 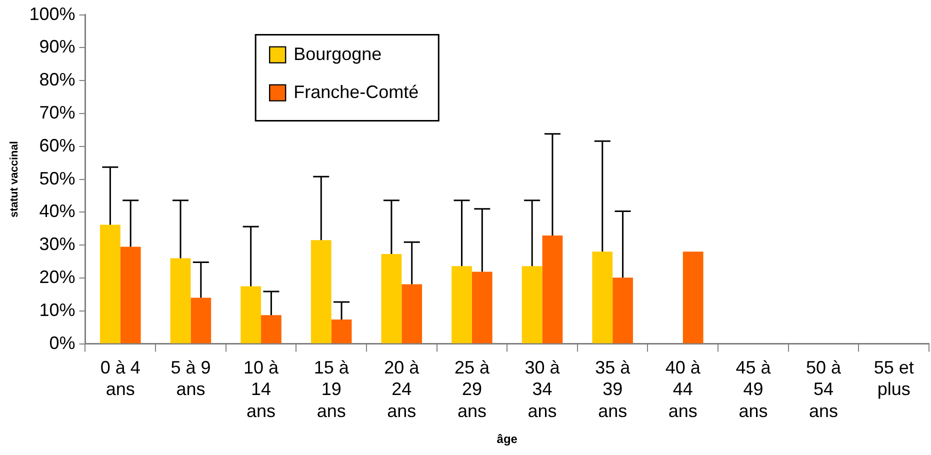 What do you see at coordinates (120, 379) in the screenshot?
I see `x-tick-label: 0 à 4 ans` at bounding box center [120, 379].